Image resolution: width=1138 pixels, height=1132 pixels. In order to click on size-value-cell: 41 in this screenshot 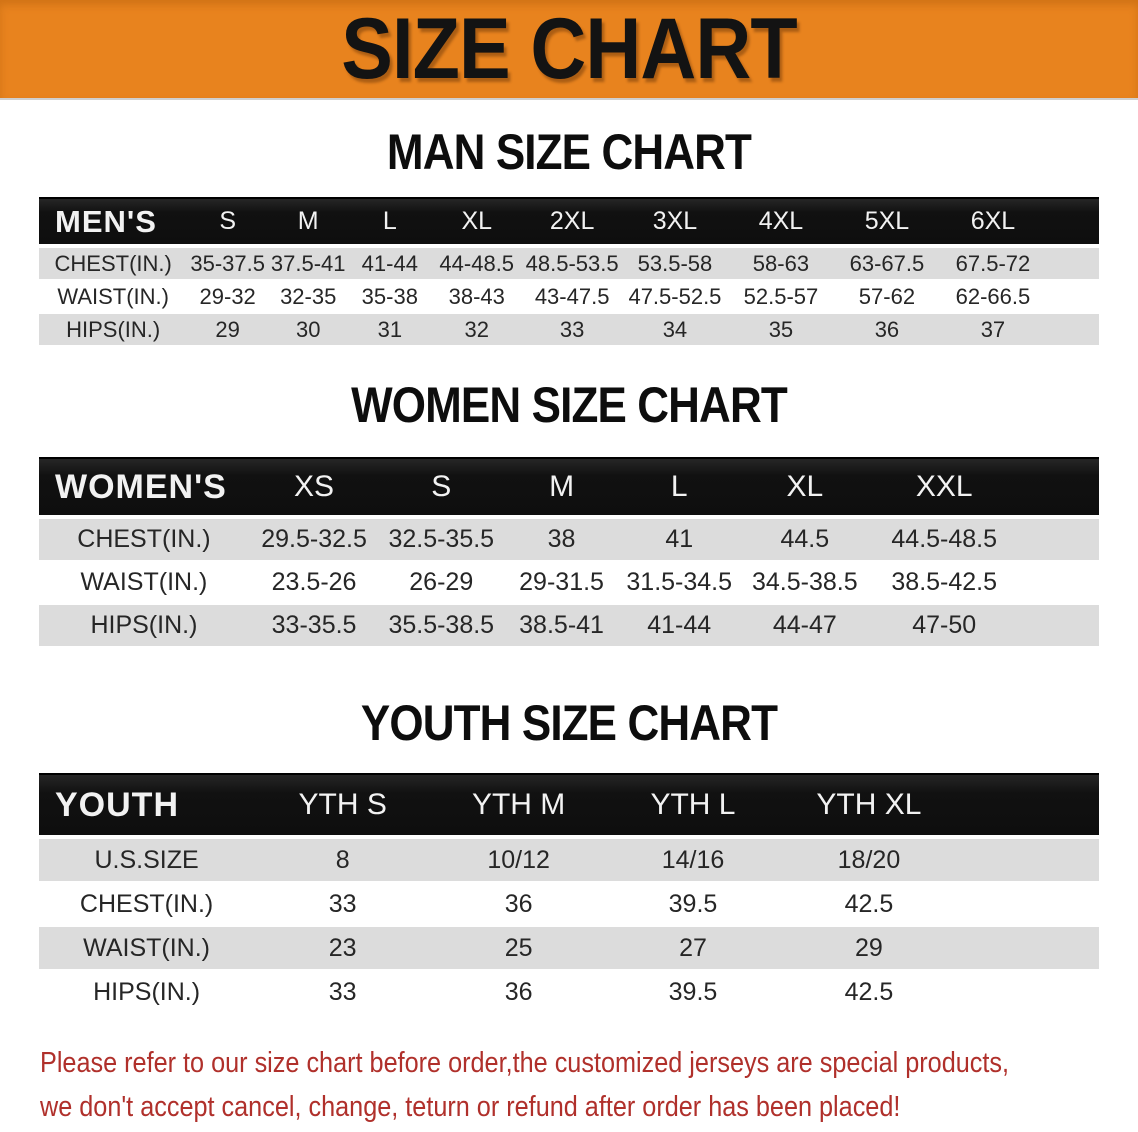, I will do `click(679, 540)`.